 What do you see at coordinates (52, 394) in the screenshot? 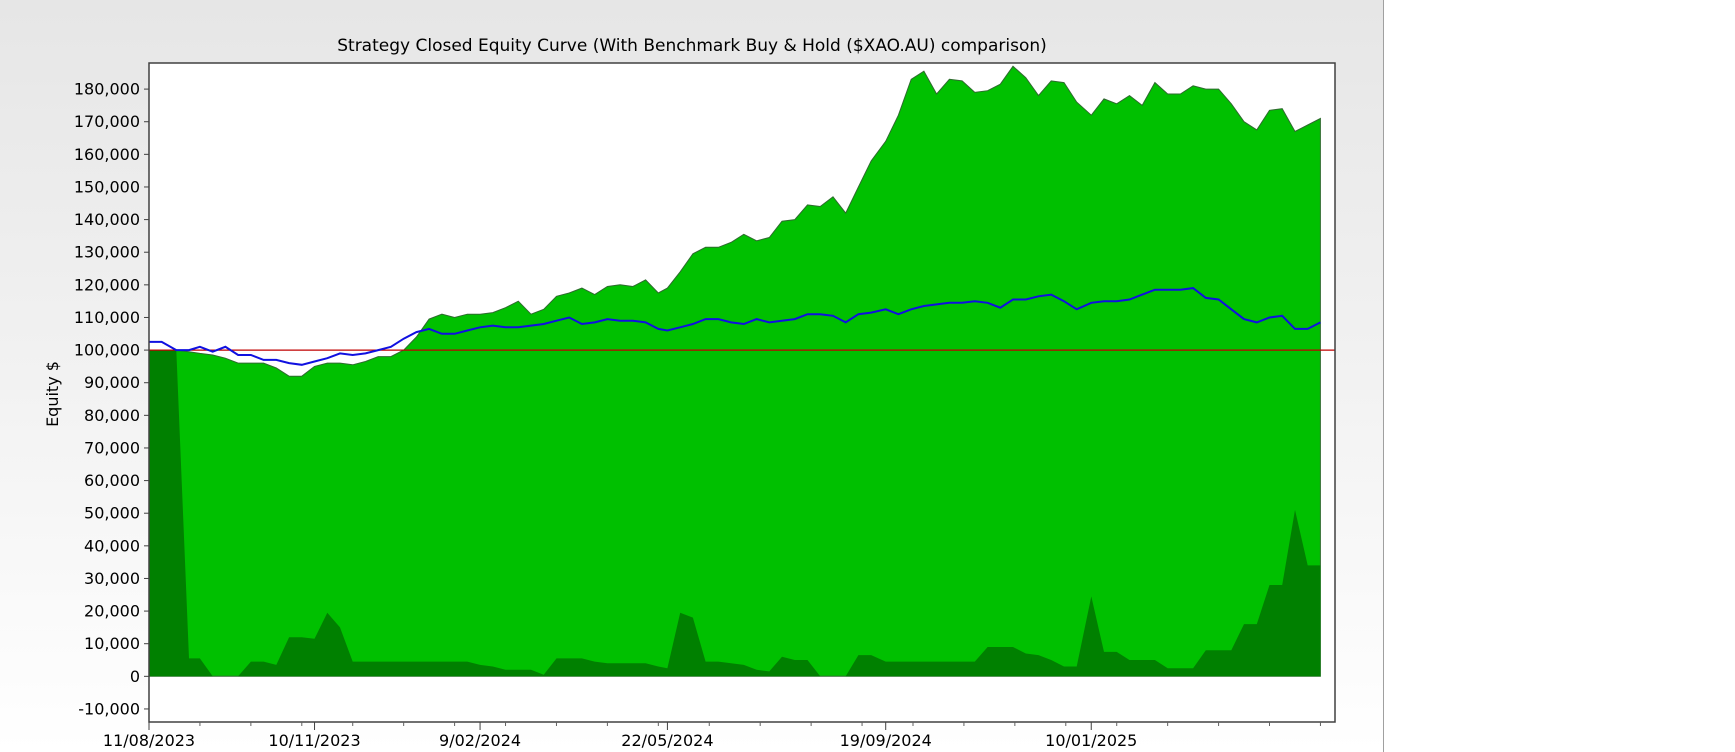
I see `y-axis-title: Equity $` at bounding box center [52, 394].